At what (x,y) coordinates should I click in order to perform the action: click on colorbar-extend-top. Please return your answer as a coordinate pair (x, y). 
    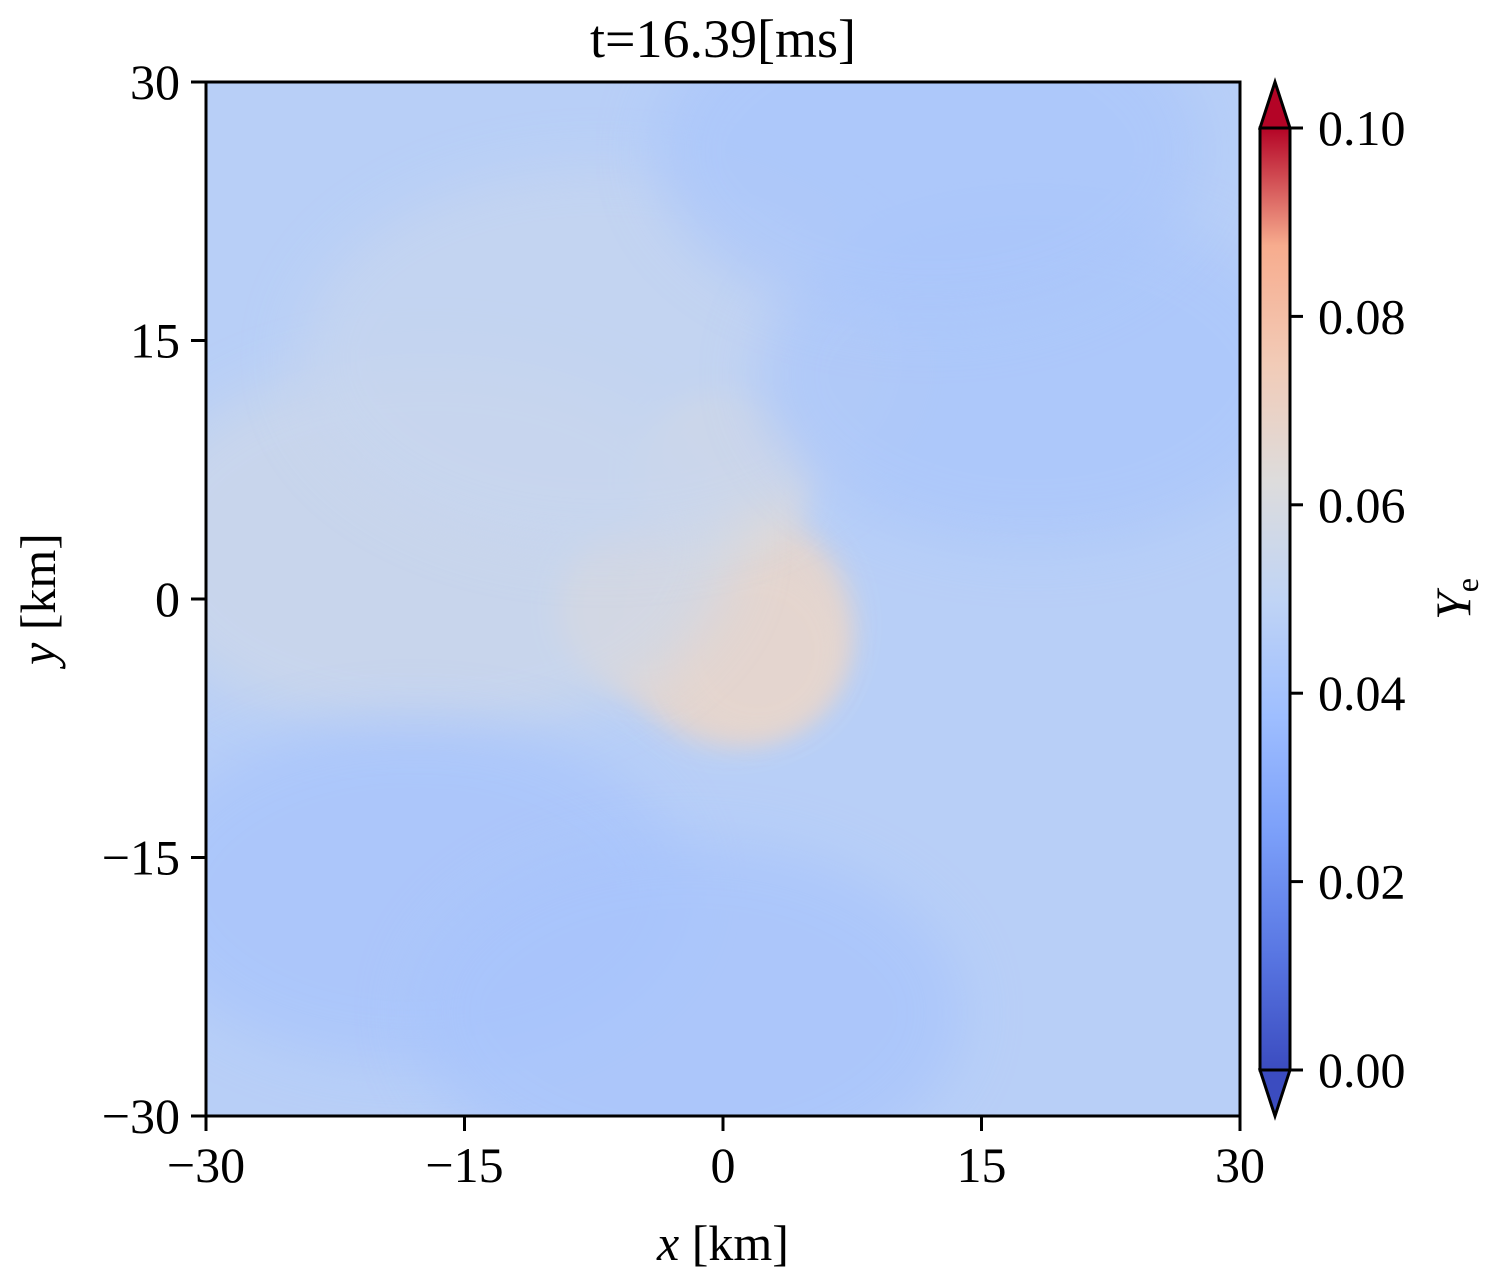
    Looking at the image, I should click on (1275, 103).